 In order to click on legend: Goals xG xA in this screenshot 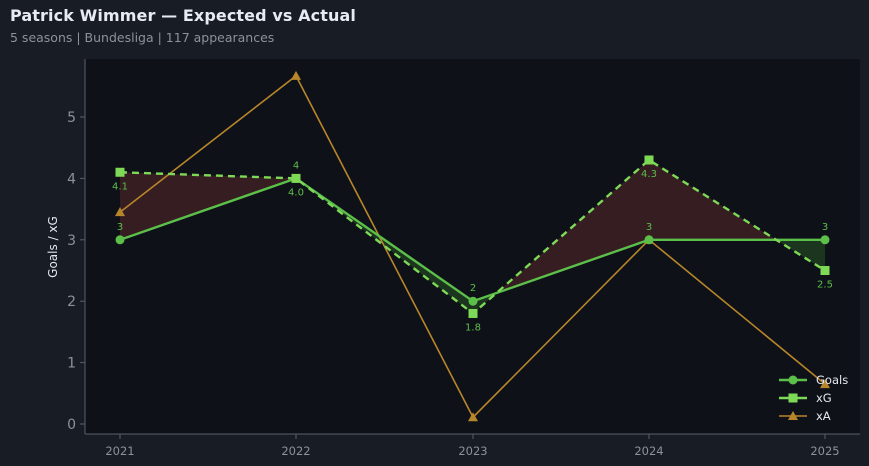, I will do `click(813, 398)`.